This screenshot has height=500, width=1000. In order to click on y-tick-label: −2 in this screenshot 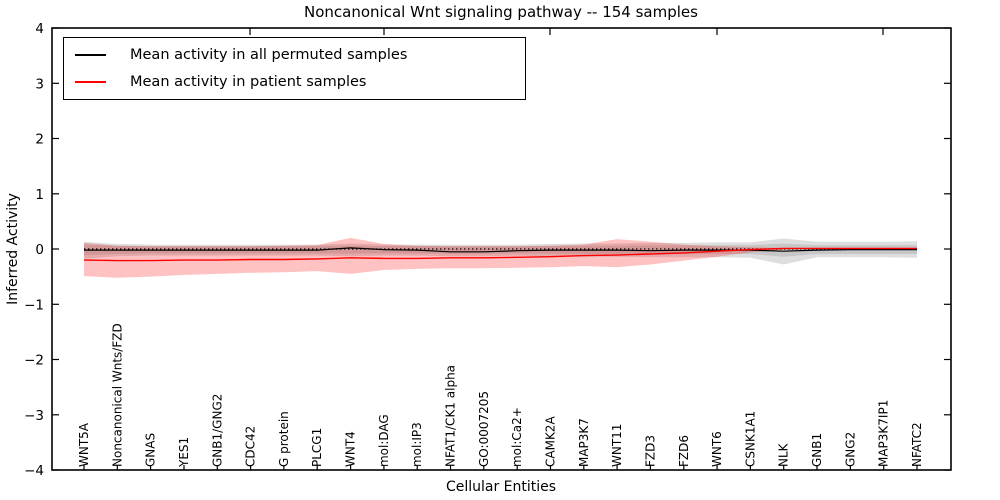, I will do `click(34, 361)`.